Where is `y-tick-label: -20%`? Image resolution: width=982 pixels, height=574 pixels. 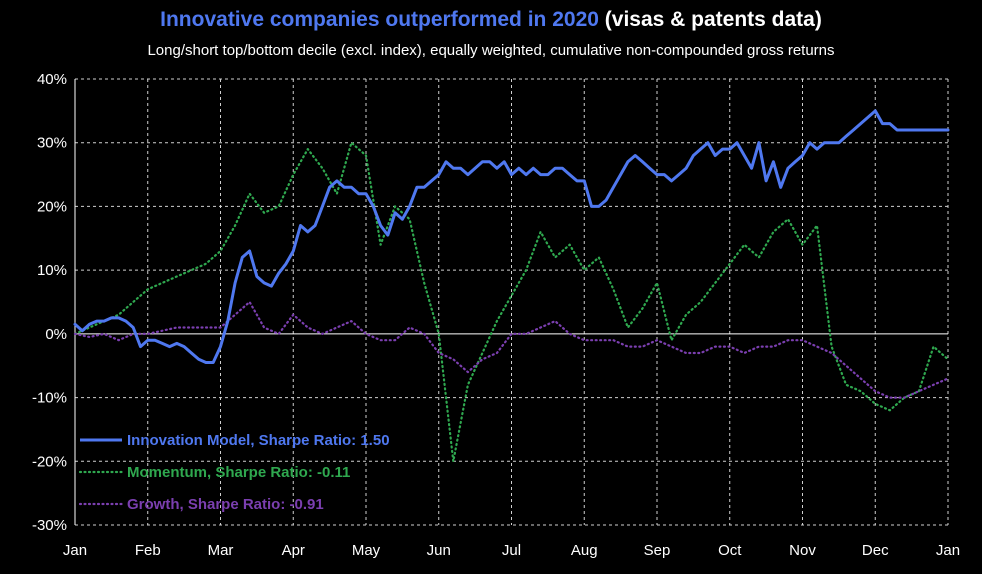 y-tick-label: -20% is located at coordinates (49, 461).